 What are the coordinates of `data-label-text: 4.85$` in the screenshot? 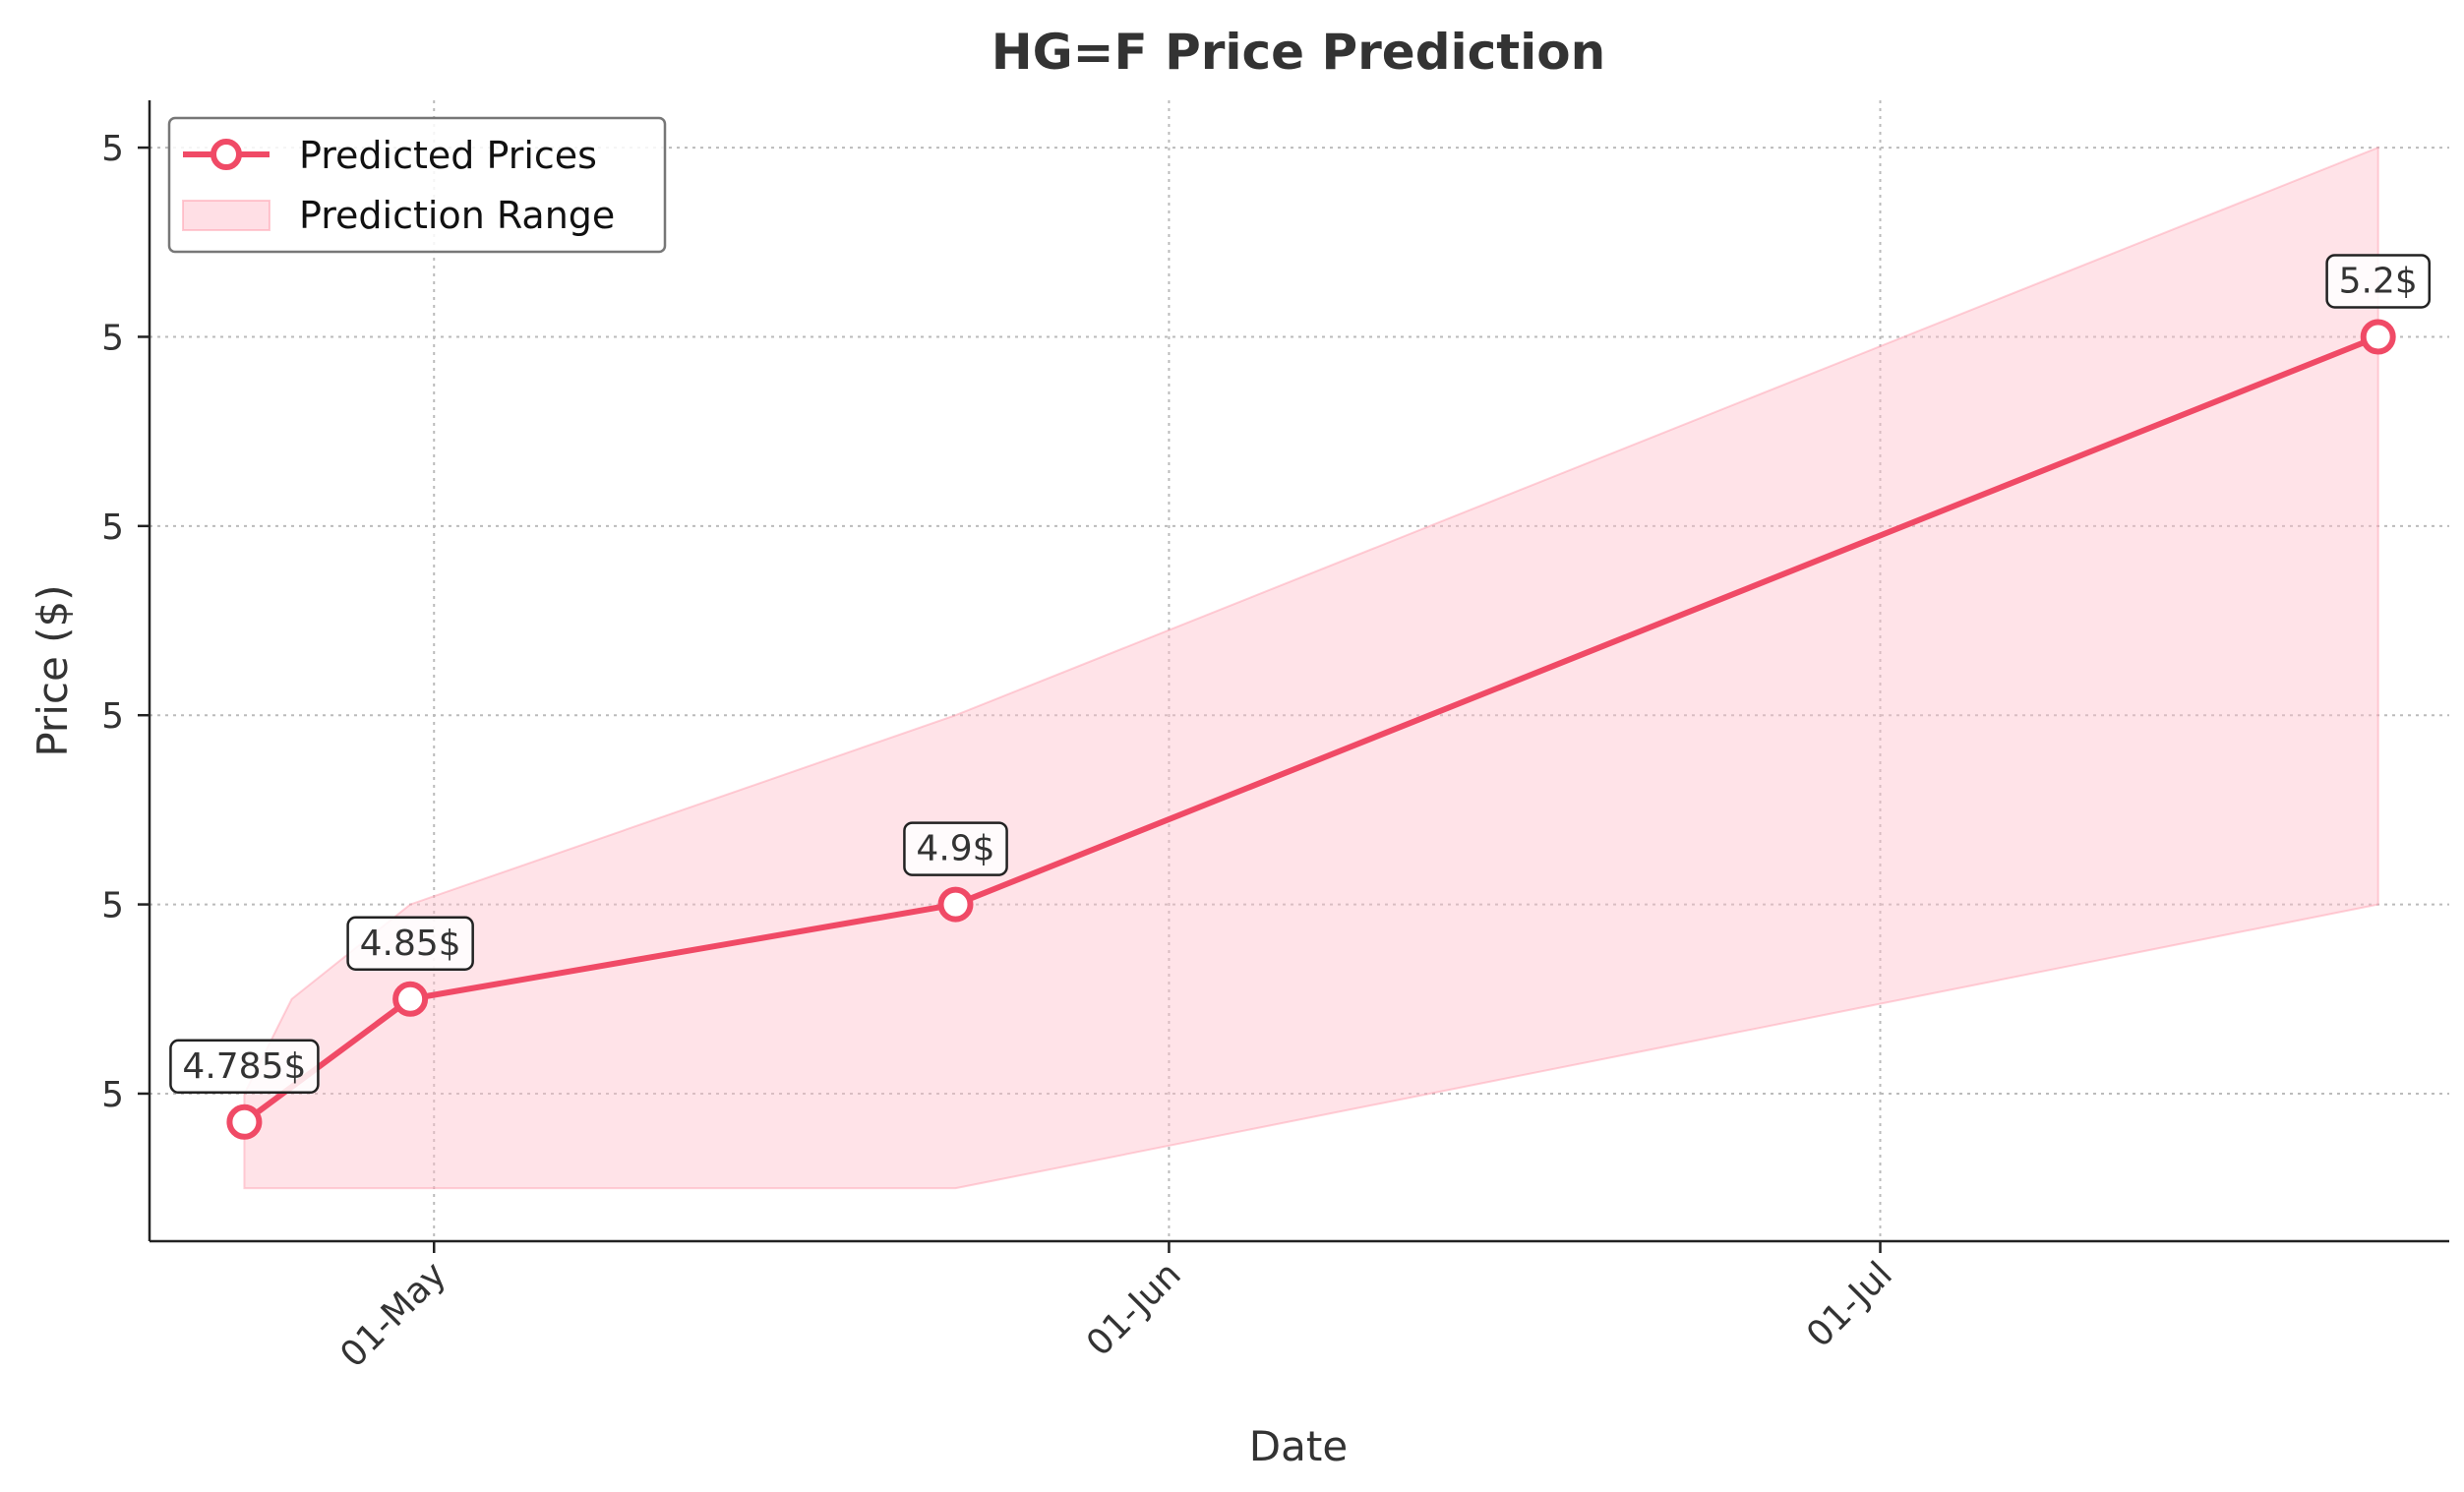 It's located at (411, 944).